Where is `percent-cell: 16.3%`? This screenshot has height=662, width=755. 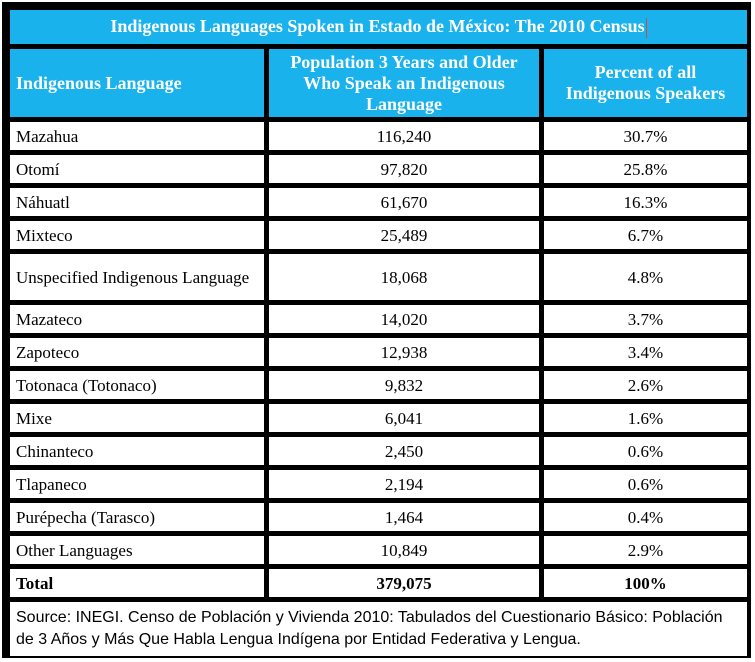
percent-cell: 16.3% is located at coordinates (645, 202).